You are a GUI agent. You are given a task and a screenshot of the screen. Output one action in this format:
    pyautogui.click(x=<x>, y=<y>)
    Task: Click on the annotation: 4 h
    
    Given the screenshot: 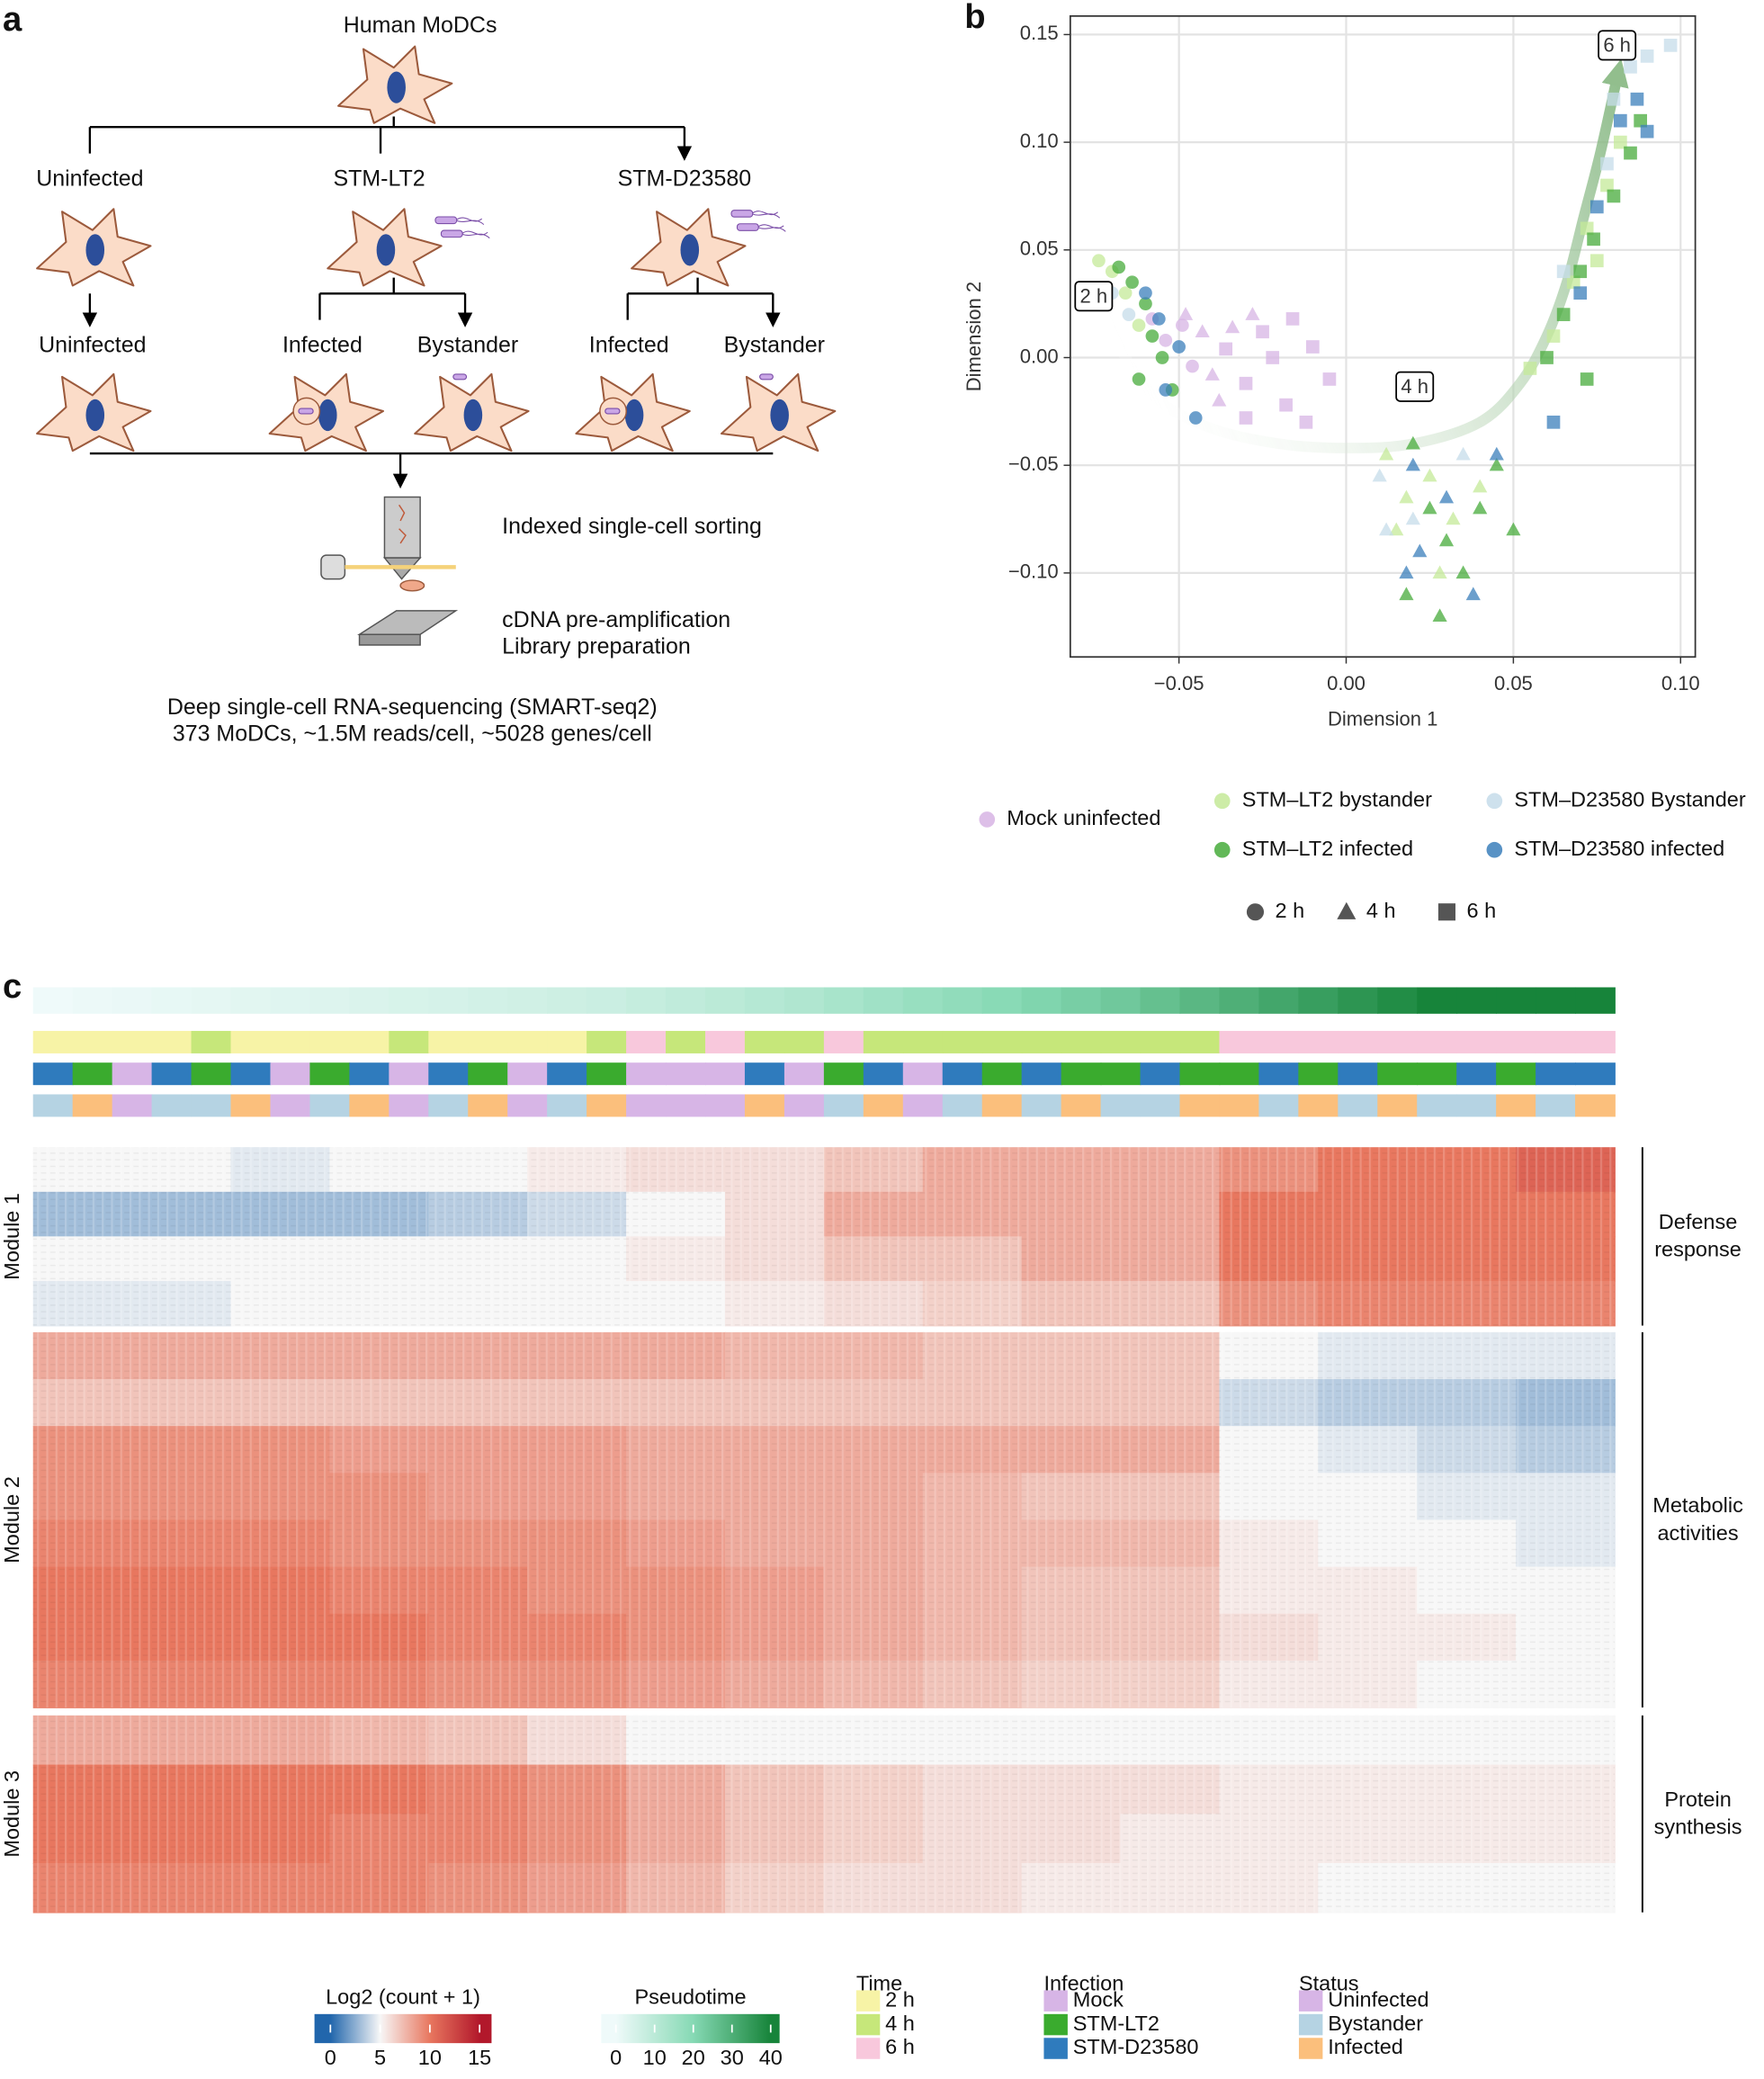 What is the action you would take?
    pyautogui.click(x=1414, y=387)
    